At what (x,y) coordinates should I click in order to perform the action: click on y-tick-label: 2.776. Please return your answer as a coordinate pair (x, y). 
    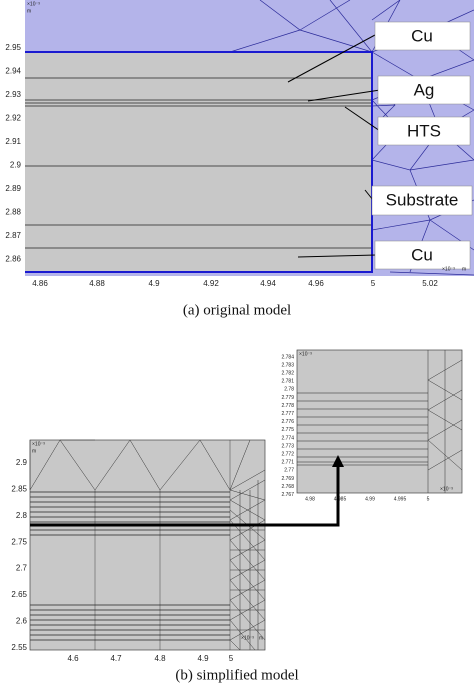
    Looking at the image, I should click on (287, 422).